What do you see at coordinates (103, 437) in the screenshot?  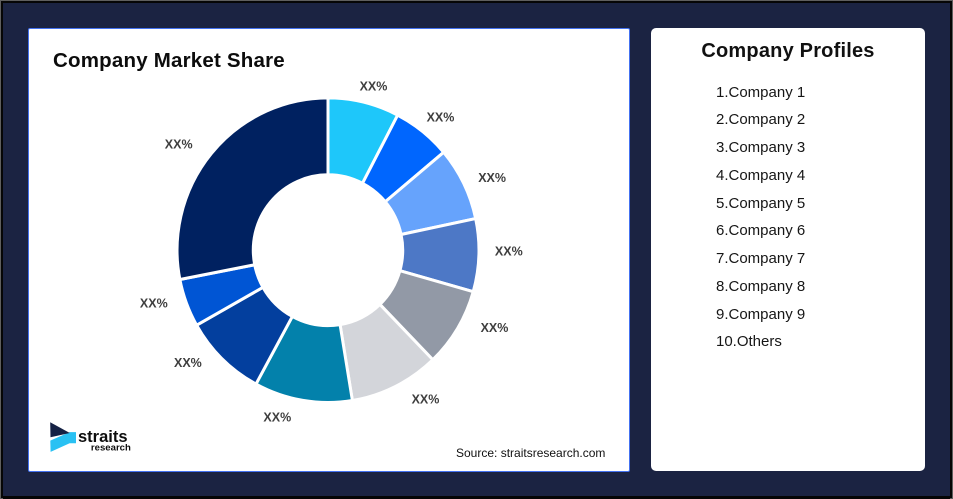 I see `svg-text: straits` at bounding box center [103, 437].